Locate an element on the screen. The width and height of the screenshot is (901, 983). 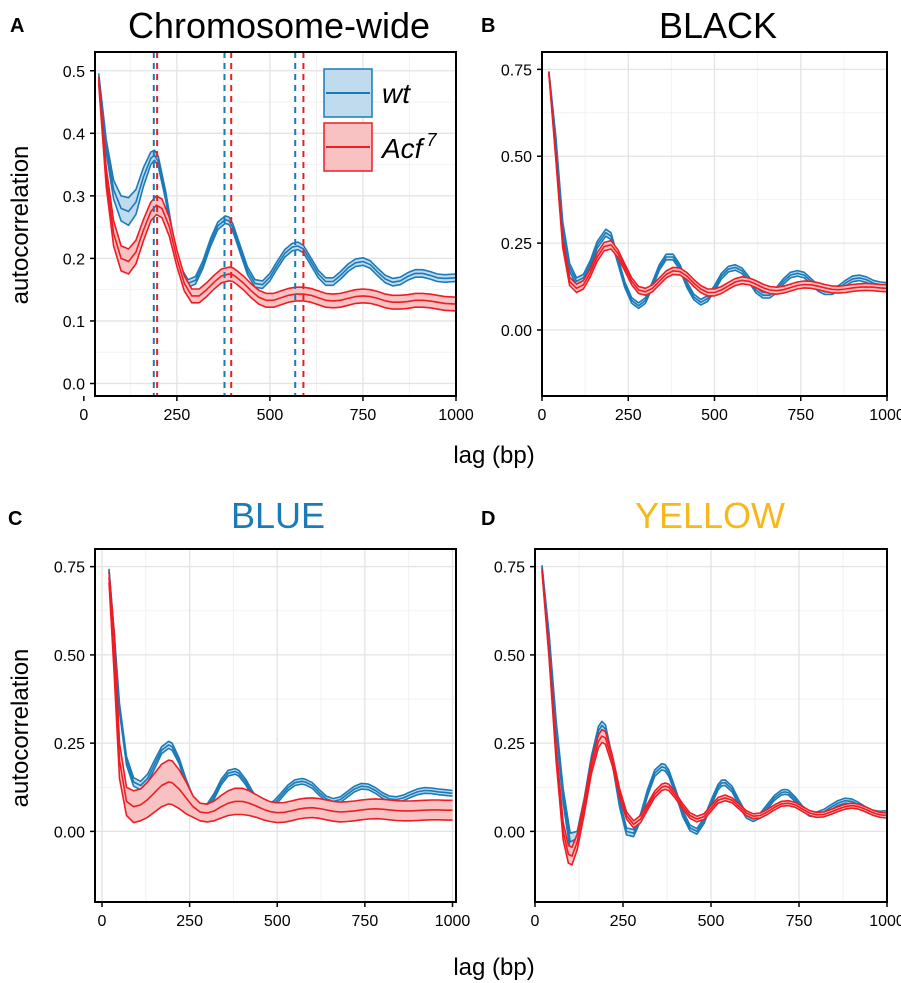
line-mean-acf7-a is located at coordinates (277, 192).